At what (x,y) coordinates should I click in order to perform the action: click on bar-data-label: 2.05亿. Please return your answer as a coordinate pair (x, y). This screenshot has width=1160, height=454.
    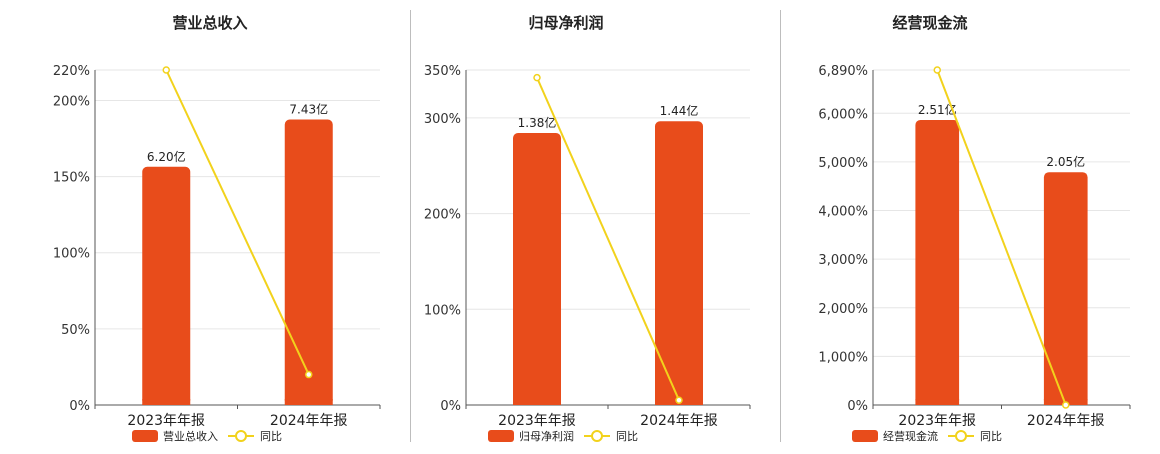
    Looking at the image, I should click on (1065, 161).